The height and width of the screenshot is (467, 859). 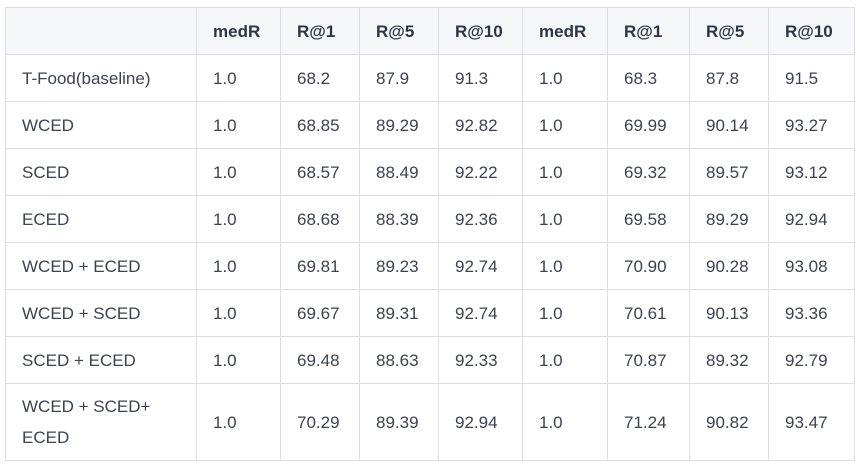 What do you see at coordinates (101, 313) in the screenshot?
I see `method-cell: WCED + SCED` at bounding box center [101, 313].